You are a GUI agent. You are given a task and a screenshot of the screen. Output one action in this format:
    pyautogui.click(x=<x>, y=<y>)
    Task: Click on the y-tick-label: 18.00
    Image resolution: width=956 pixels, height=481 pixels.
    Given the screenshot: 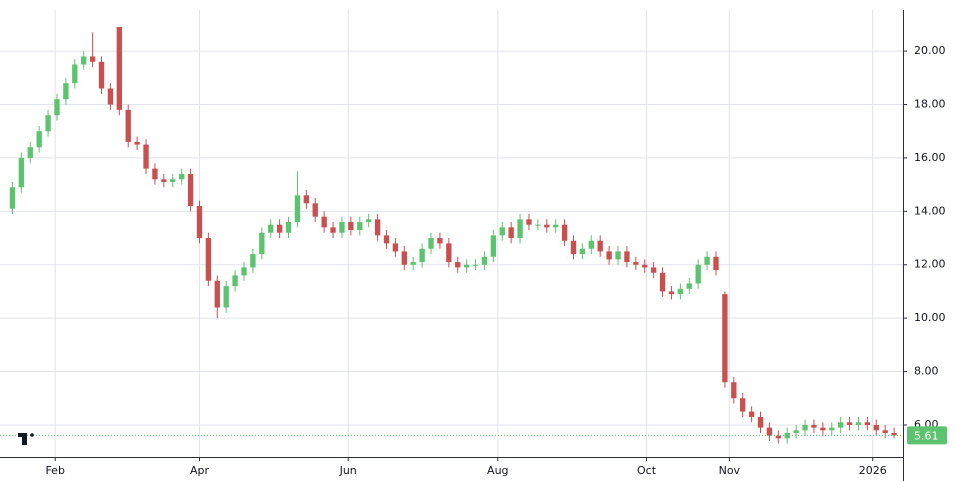 What is the action you would take?
    pyautogui.click(x=930, y=104)
    